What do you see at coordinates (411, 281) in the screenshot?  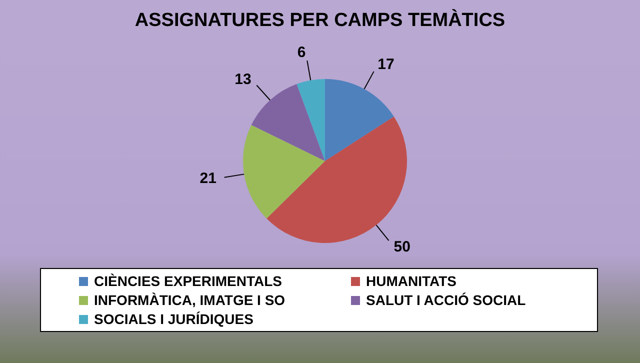 I see `legend-label: HUMANITATS` at bounding box center [411, 281].